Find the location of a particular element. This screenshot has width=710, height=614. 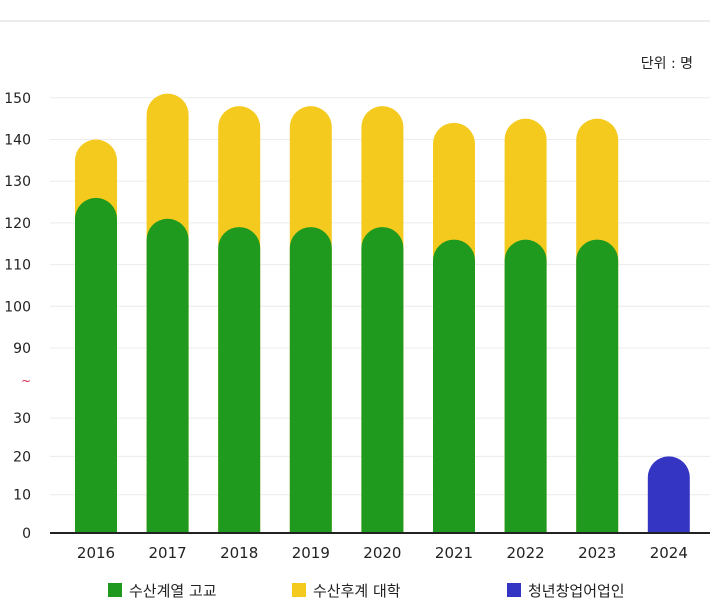

legend-label-2: 청년창업어업인 is located at coordinates (576, 591).